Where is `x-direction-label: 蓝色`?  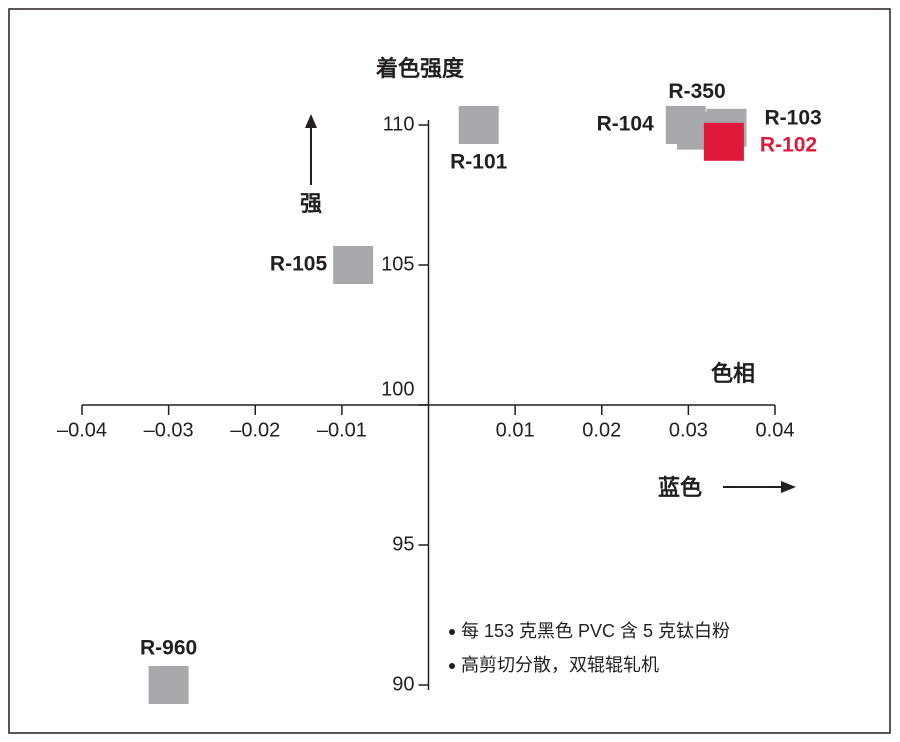 x-direction-label: 蓝色 is located at coordinates (680, 487).